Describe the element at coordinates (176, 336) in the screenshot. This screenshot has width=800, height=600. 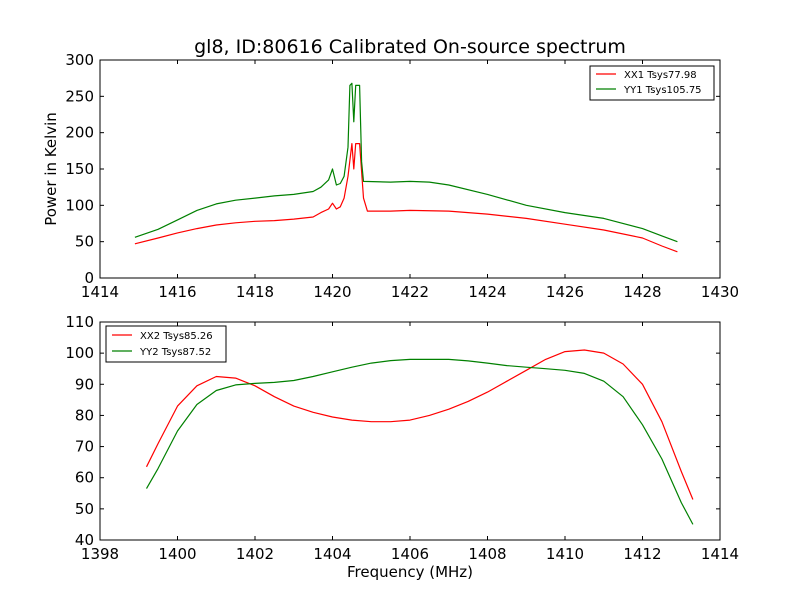
I see `bottom-legend-label-xx2: XX2 Tsys85.26` at that location.